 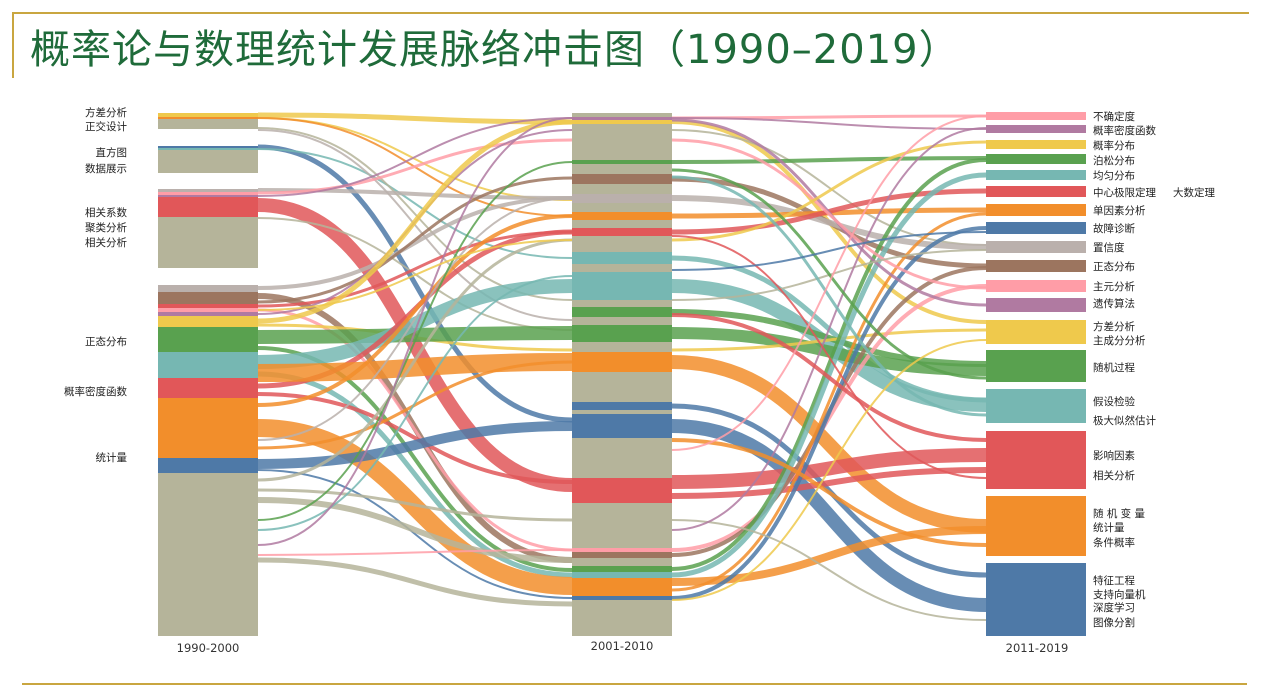 What do you see at coordinates (1114, 303) in the screenshot?
I see `right-node-label: 遗传算法` at bounding box center [1114, 303].